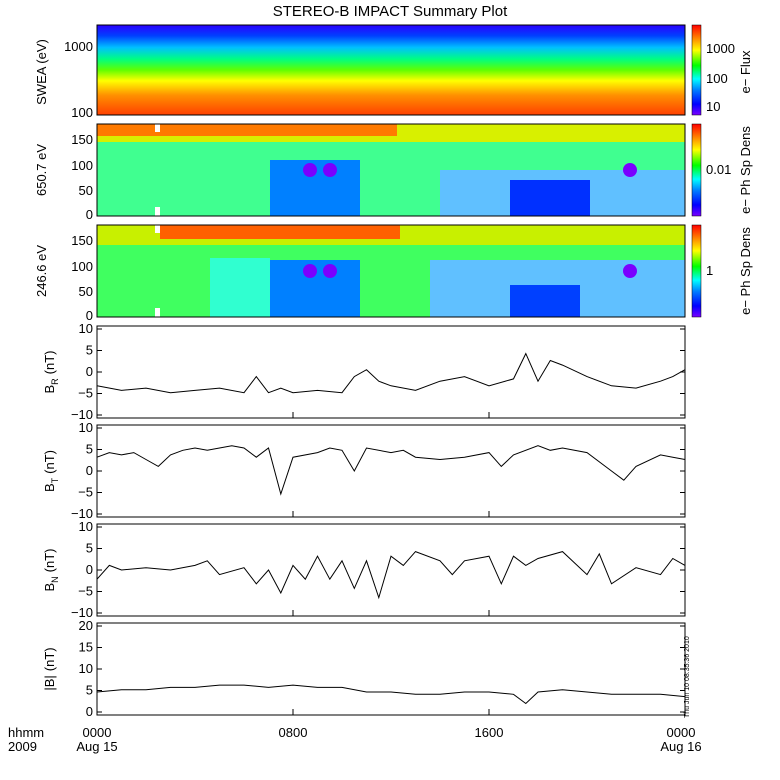  I want to click on y-tick-label: 20, so click(86, 625).